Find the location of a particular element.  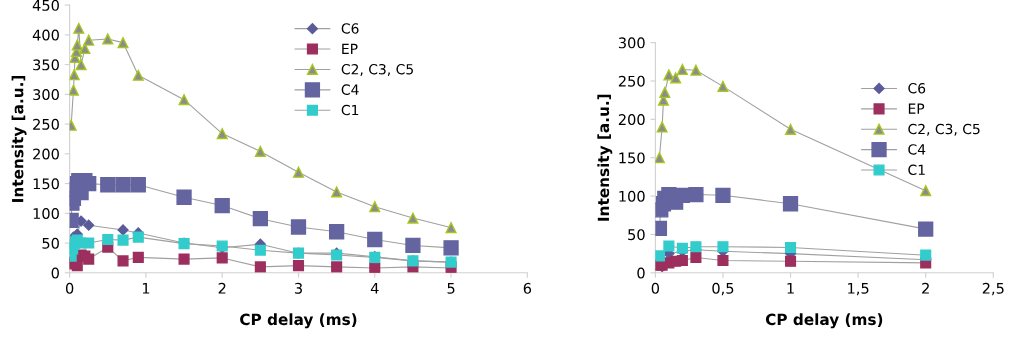

x-tick-label: 5 is located at coordinates (451, 288).